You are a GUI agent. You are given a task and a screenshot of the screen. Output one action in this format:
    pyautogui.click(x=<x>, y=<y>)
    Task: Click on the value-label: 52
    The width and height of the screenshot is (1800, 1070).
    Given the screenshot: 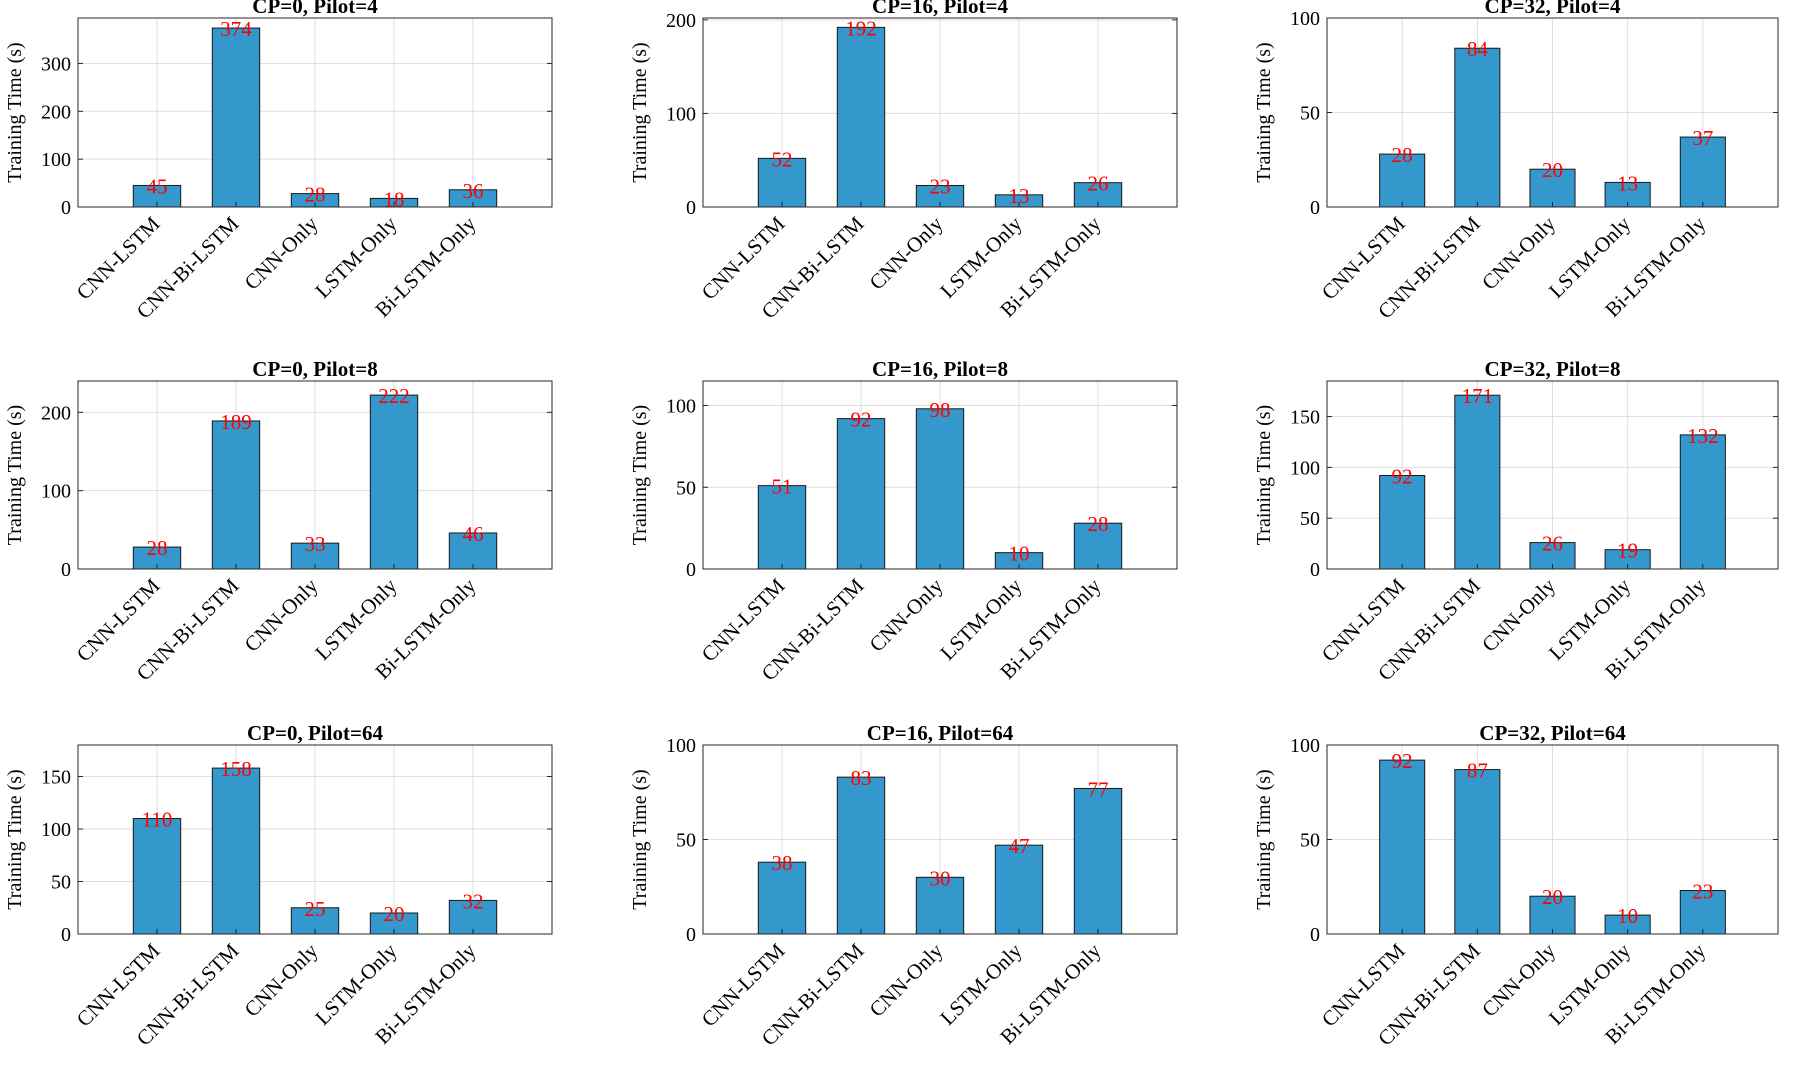 What is the action you would take?
    pyautogui.click(x=782, y=159)
    